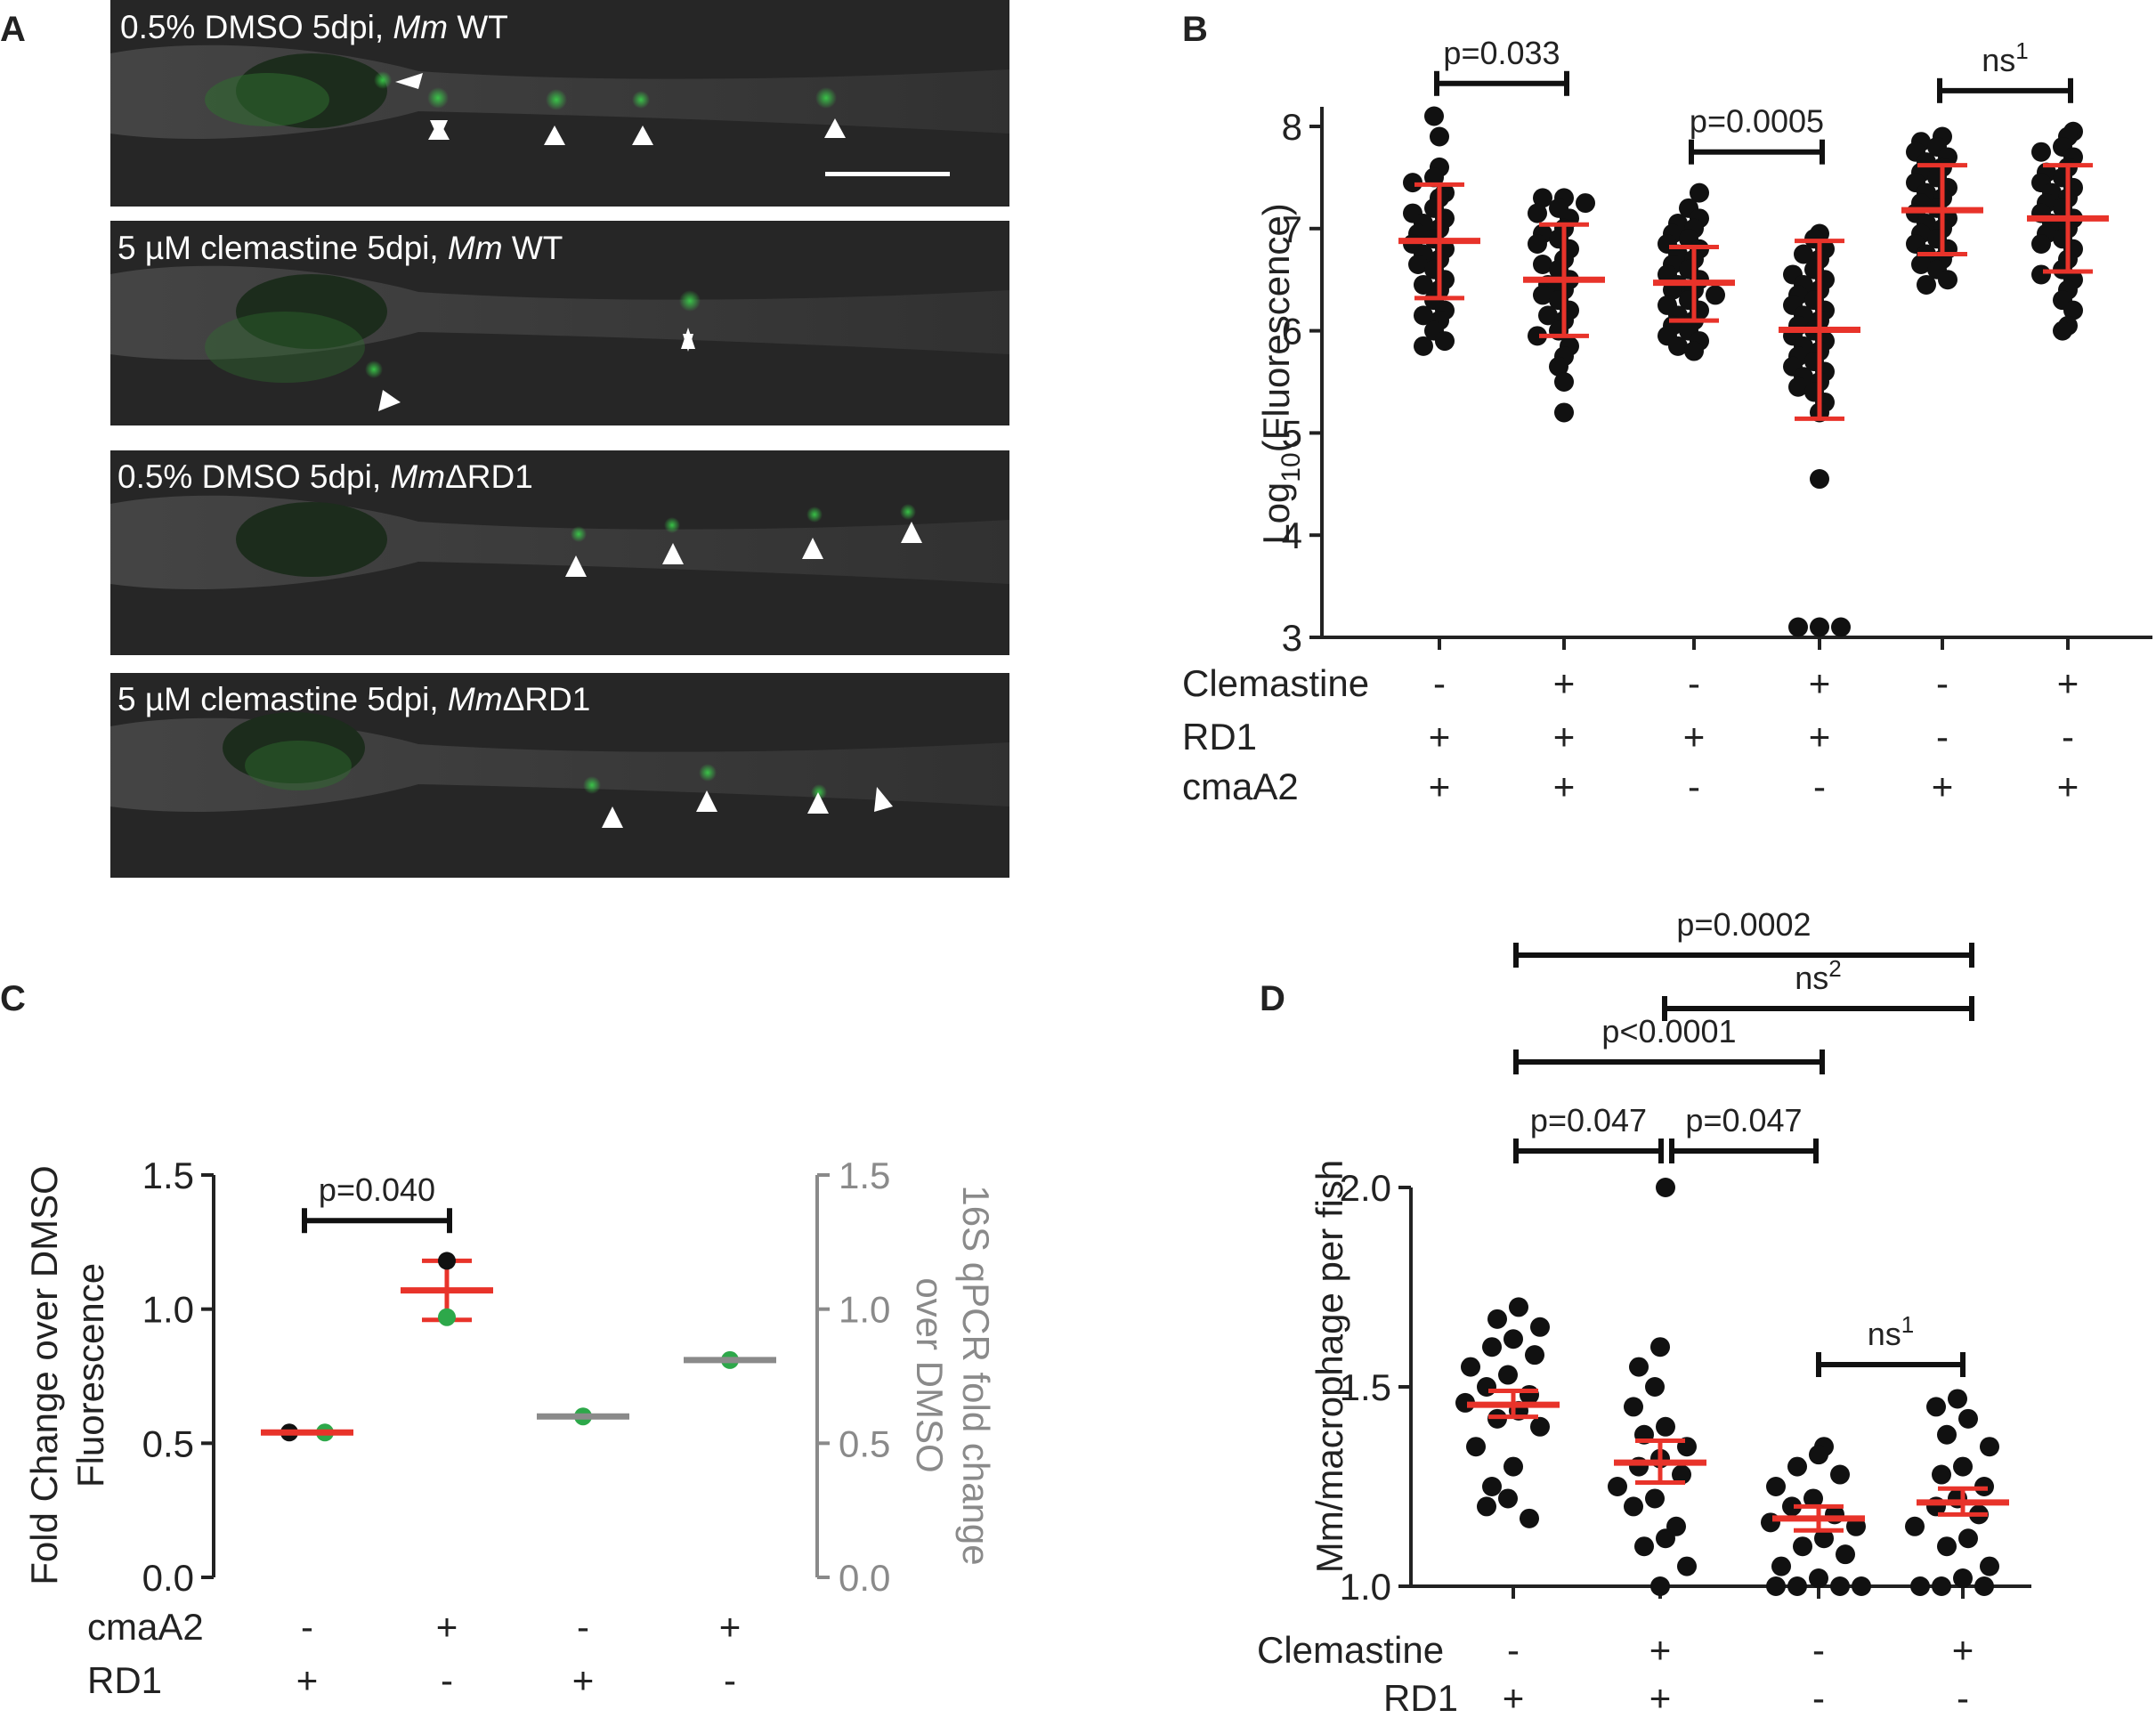 The image size is (2156, 1718). I want to click on c-y-axis-tick-label: 0.0, so click(168, 1578).